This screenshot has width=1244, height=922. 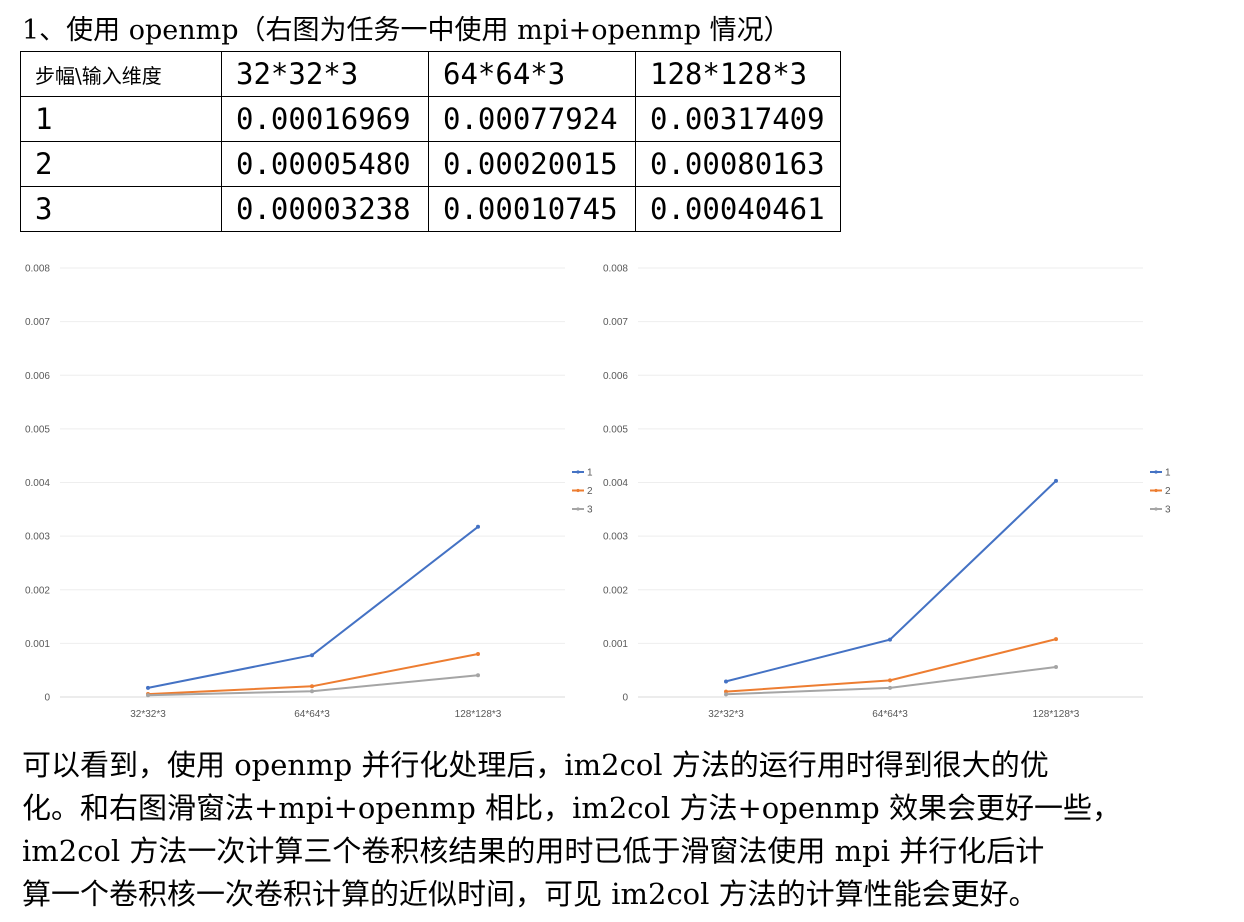 I want to click on time-cell: 0.00005480, so click(x=325, y=164).